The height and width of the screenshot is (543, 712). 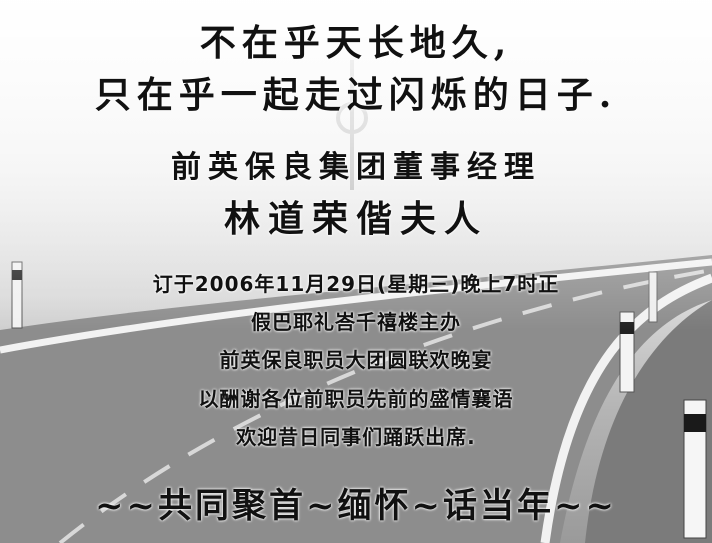 I want to click on host-title: 前英保良集团董事经理, so click(x=356, y=167).